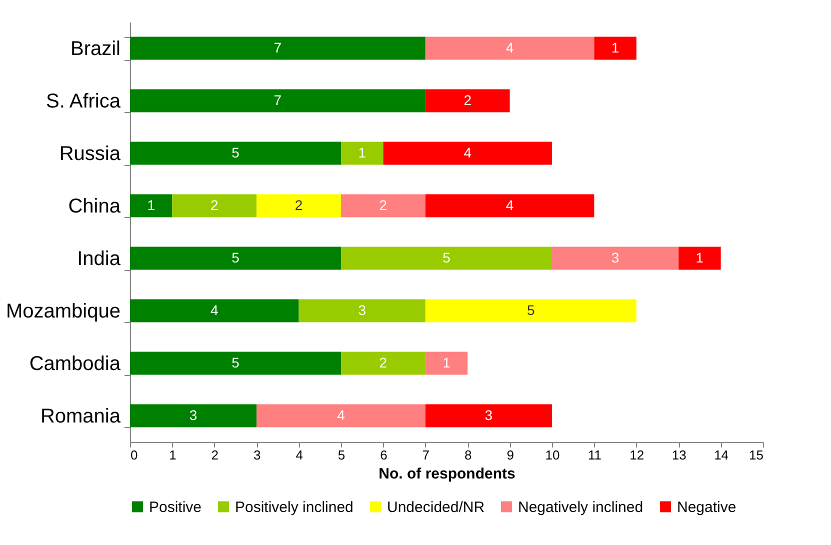 The width and height of the screenshot is (831, 545). I want to click on y-tick-label: Romania, so click(81, 416).